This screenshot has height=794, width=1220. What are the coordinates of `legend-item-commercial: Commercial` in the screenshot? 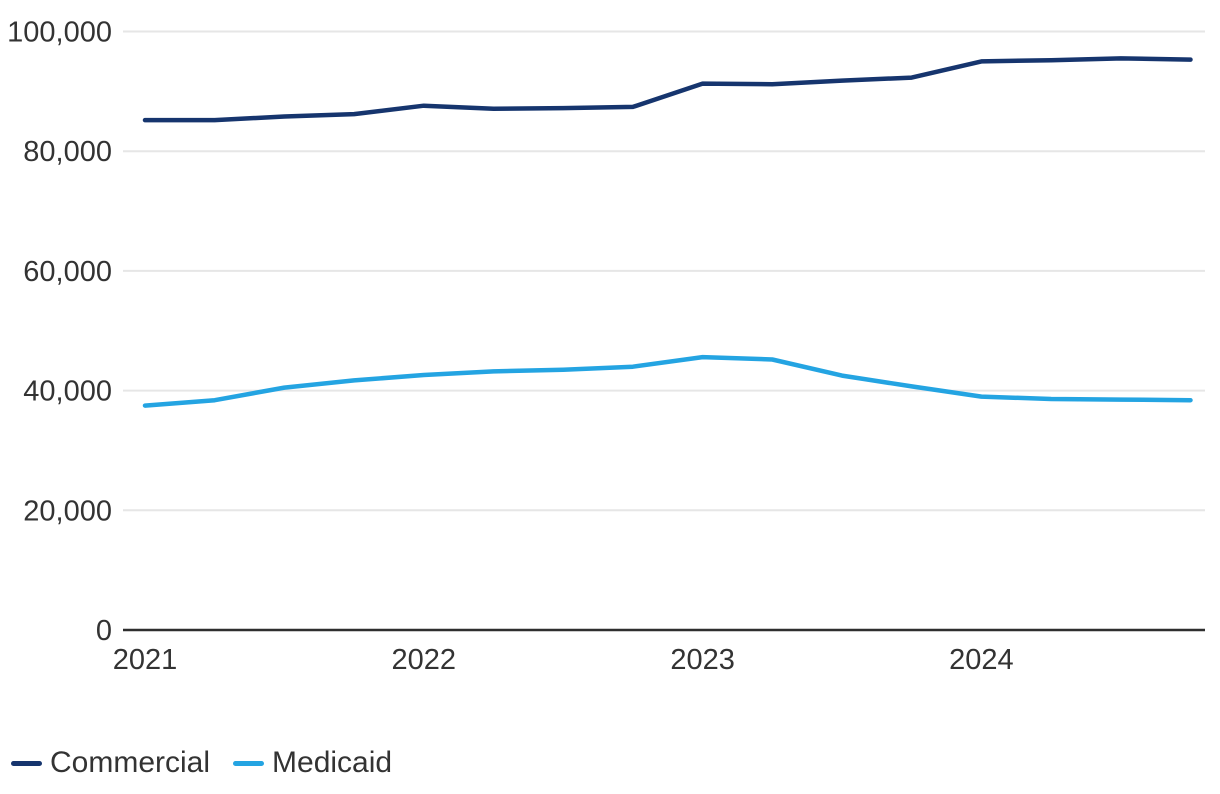 It's located at (110, 763).